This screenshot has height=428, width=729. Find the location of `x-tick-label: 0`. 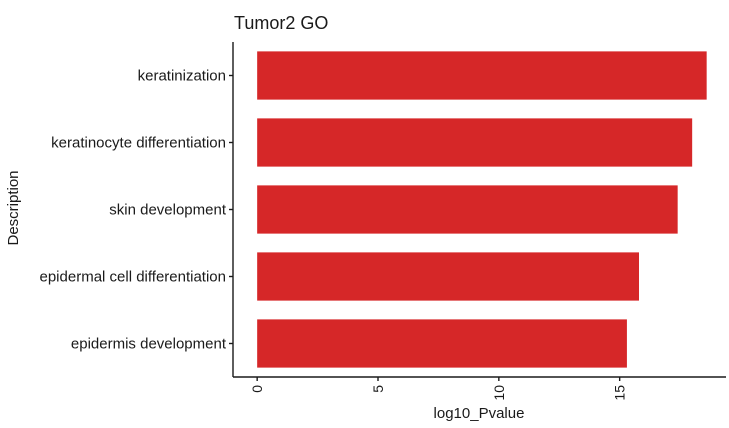

x-tick-label: 0 is located at coordinates (257, 389).